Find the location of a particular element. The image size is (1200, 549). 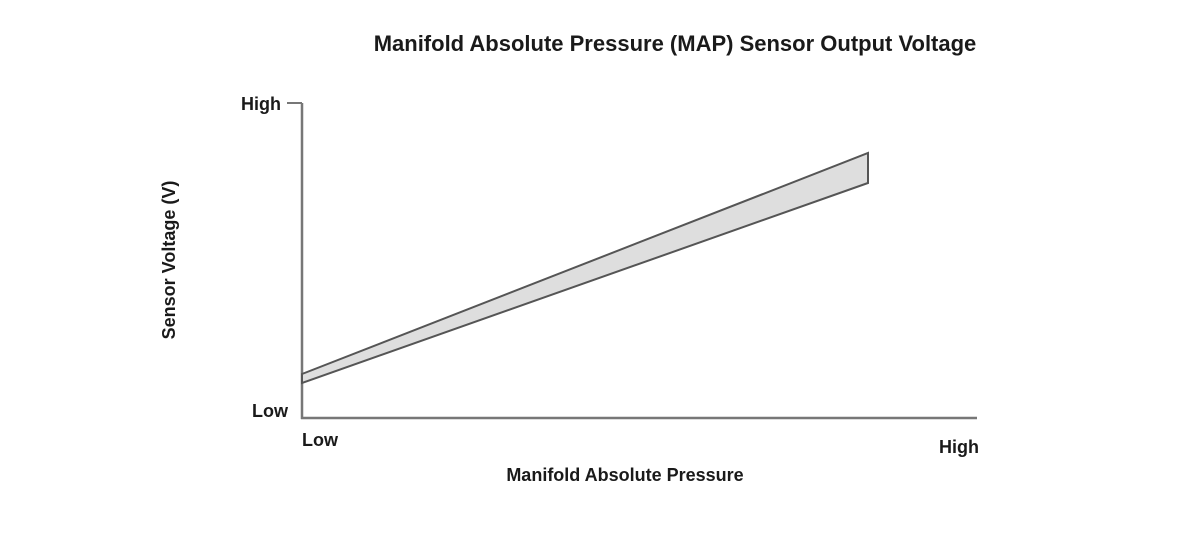

x-axis-title: Manifold Absolute Pressure is located at coordinates (624, 475).